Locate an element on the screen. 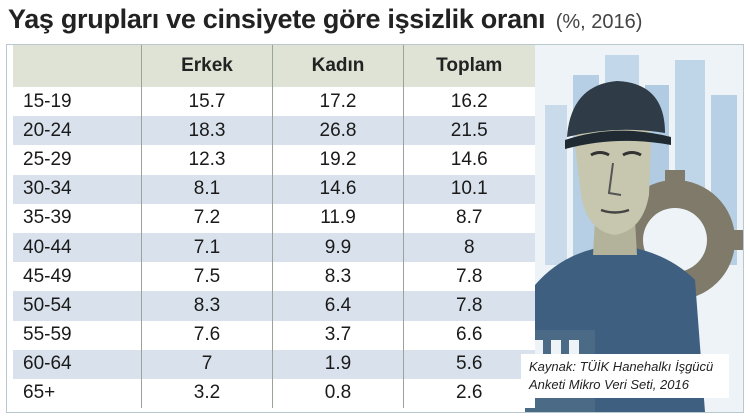  cell-toplam: 14.6 is located at coordinates (469, 160).